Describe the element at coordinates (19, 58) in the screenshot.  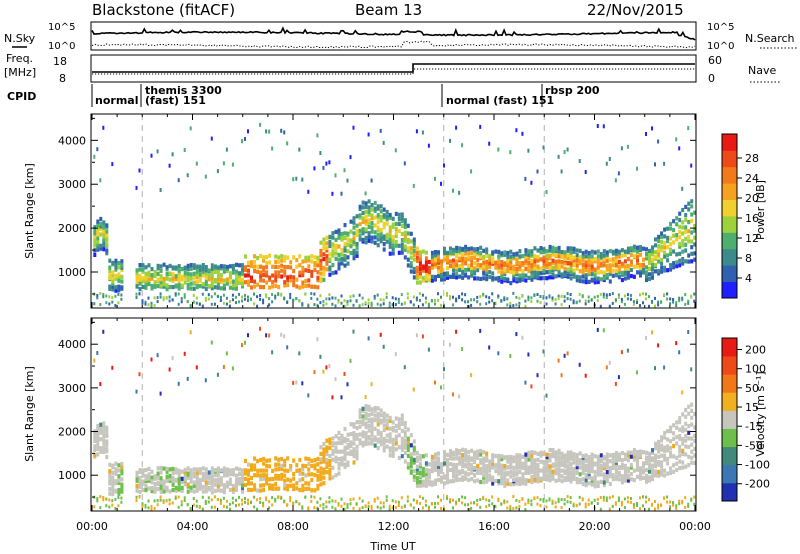
I see `freq-label: Freq.` at that location.